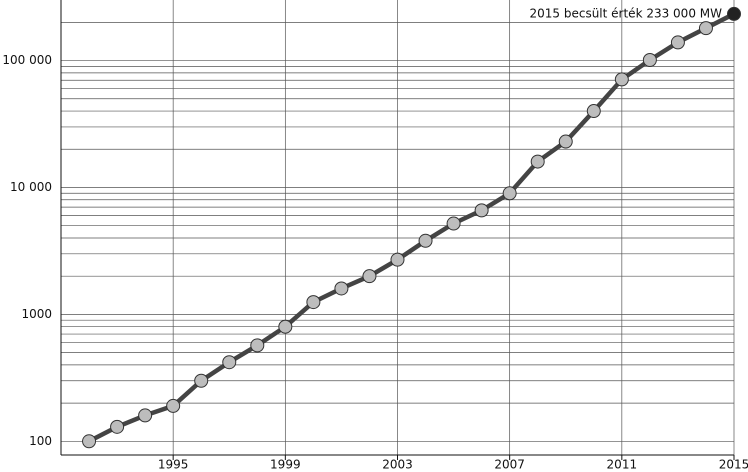  Describe the element at coordinates (622, 465) in the screenshot. I see `x-tick-label: 2011` at that location.